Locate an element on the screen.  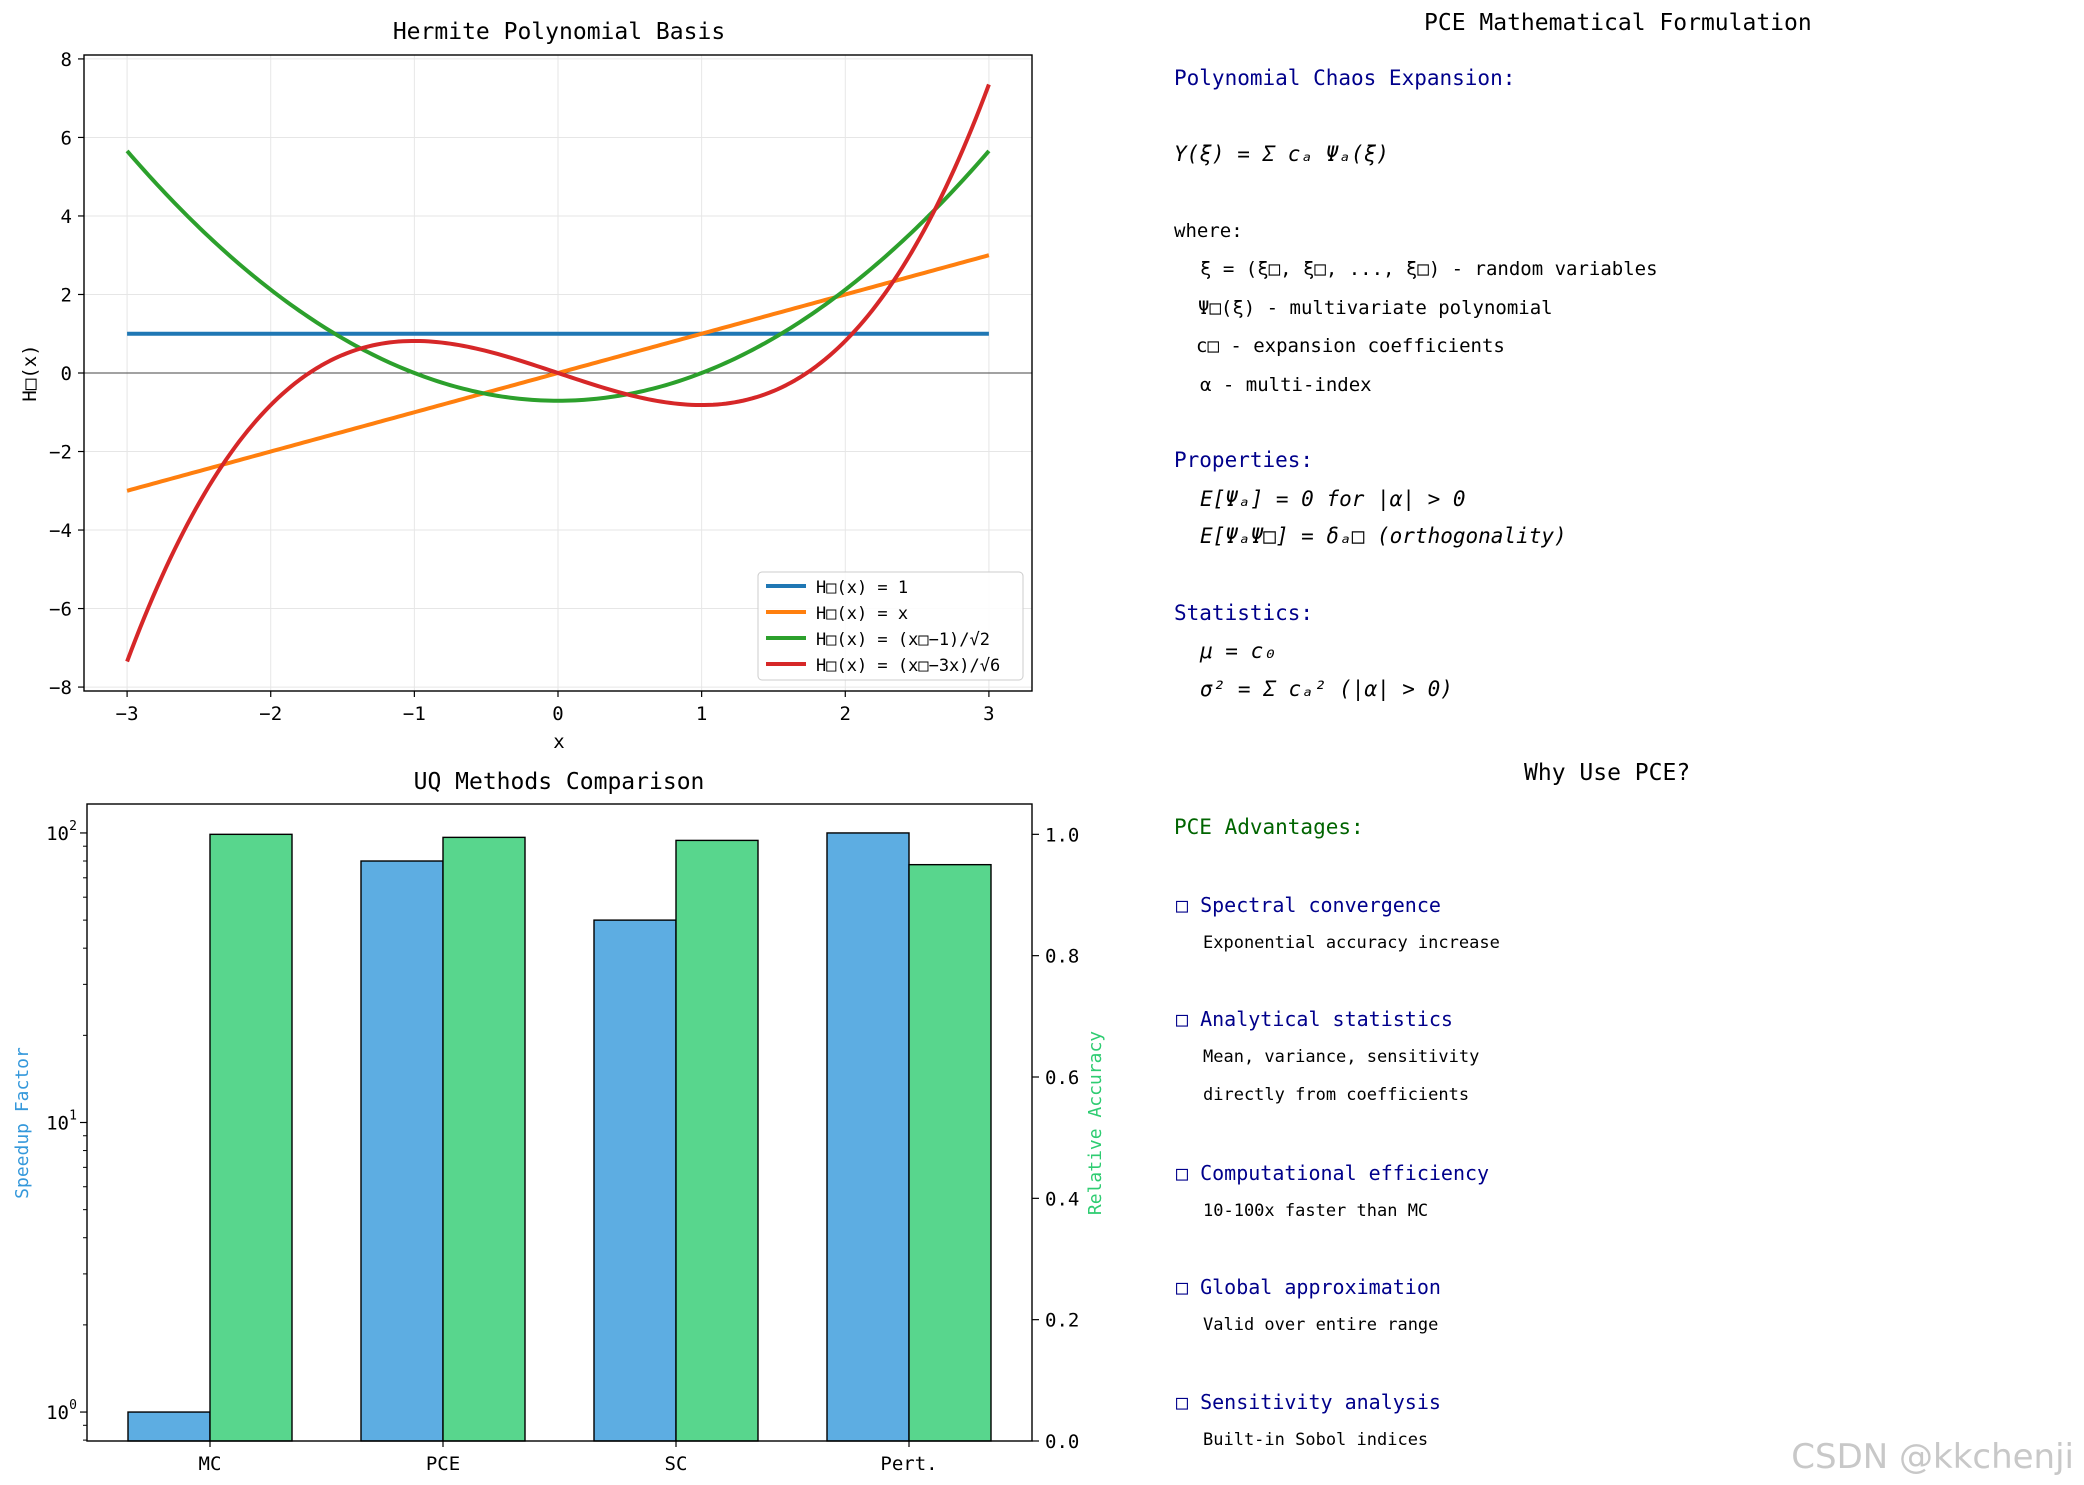
hermite-y-tick-label: −8 is located at coordinates (60, 688).